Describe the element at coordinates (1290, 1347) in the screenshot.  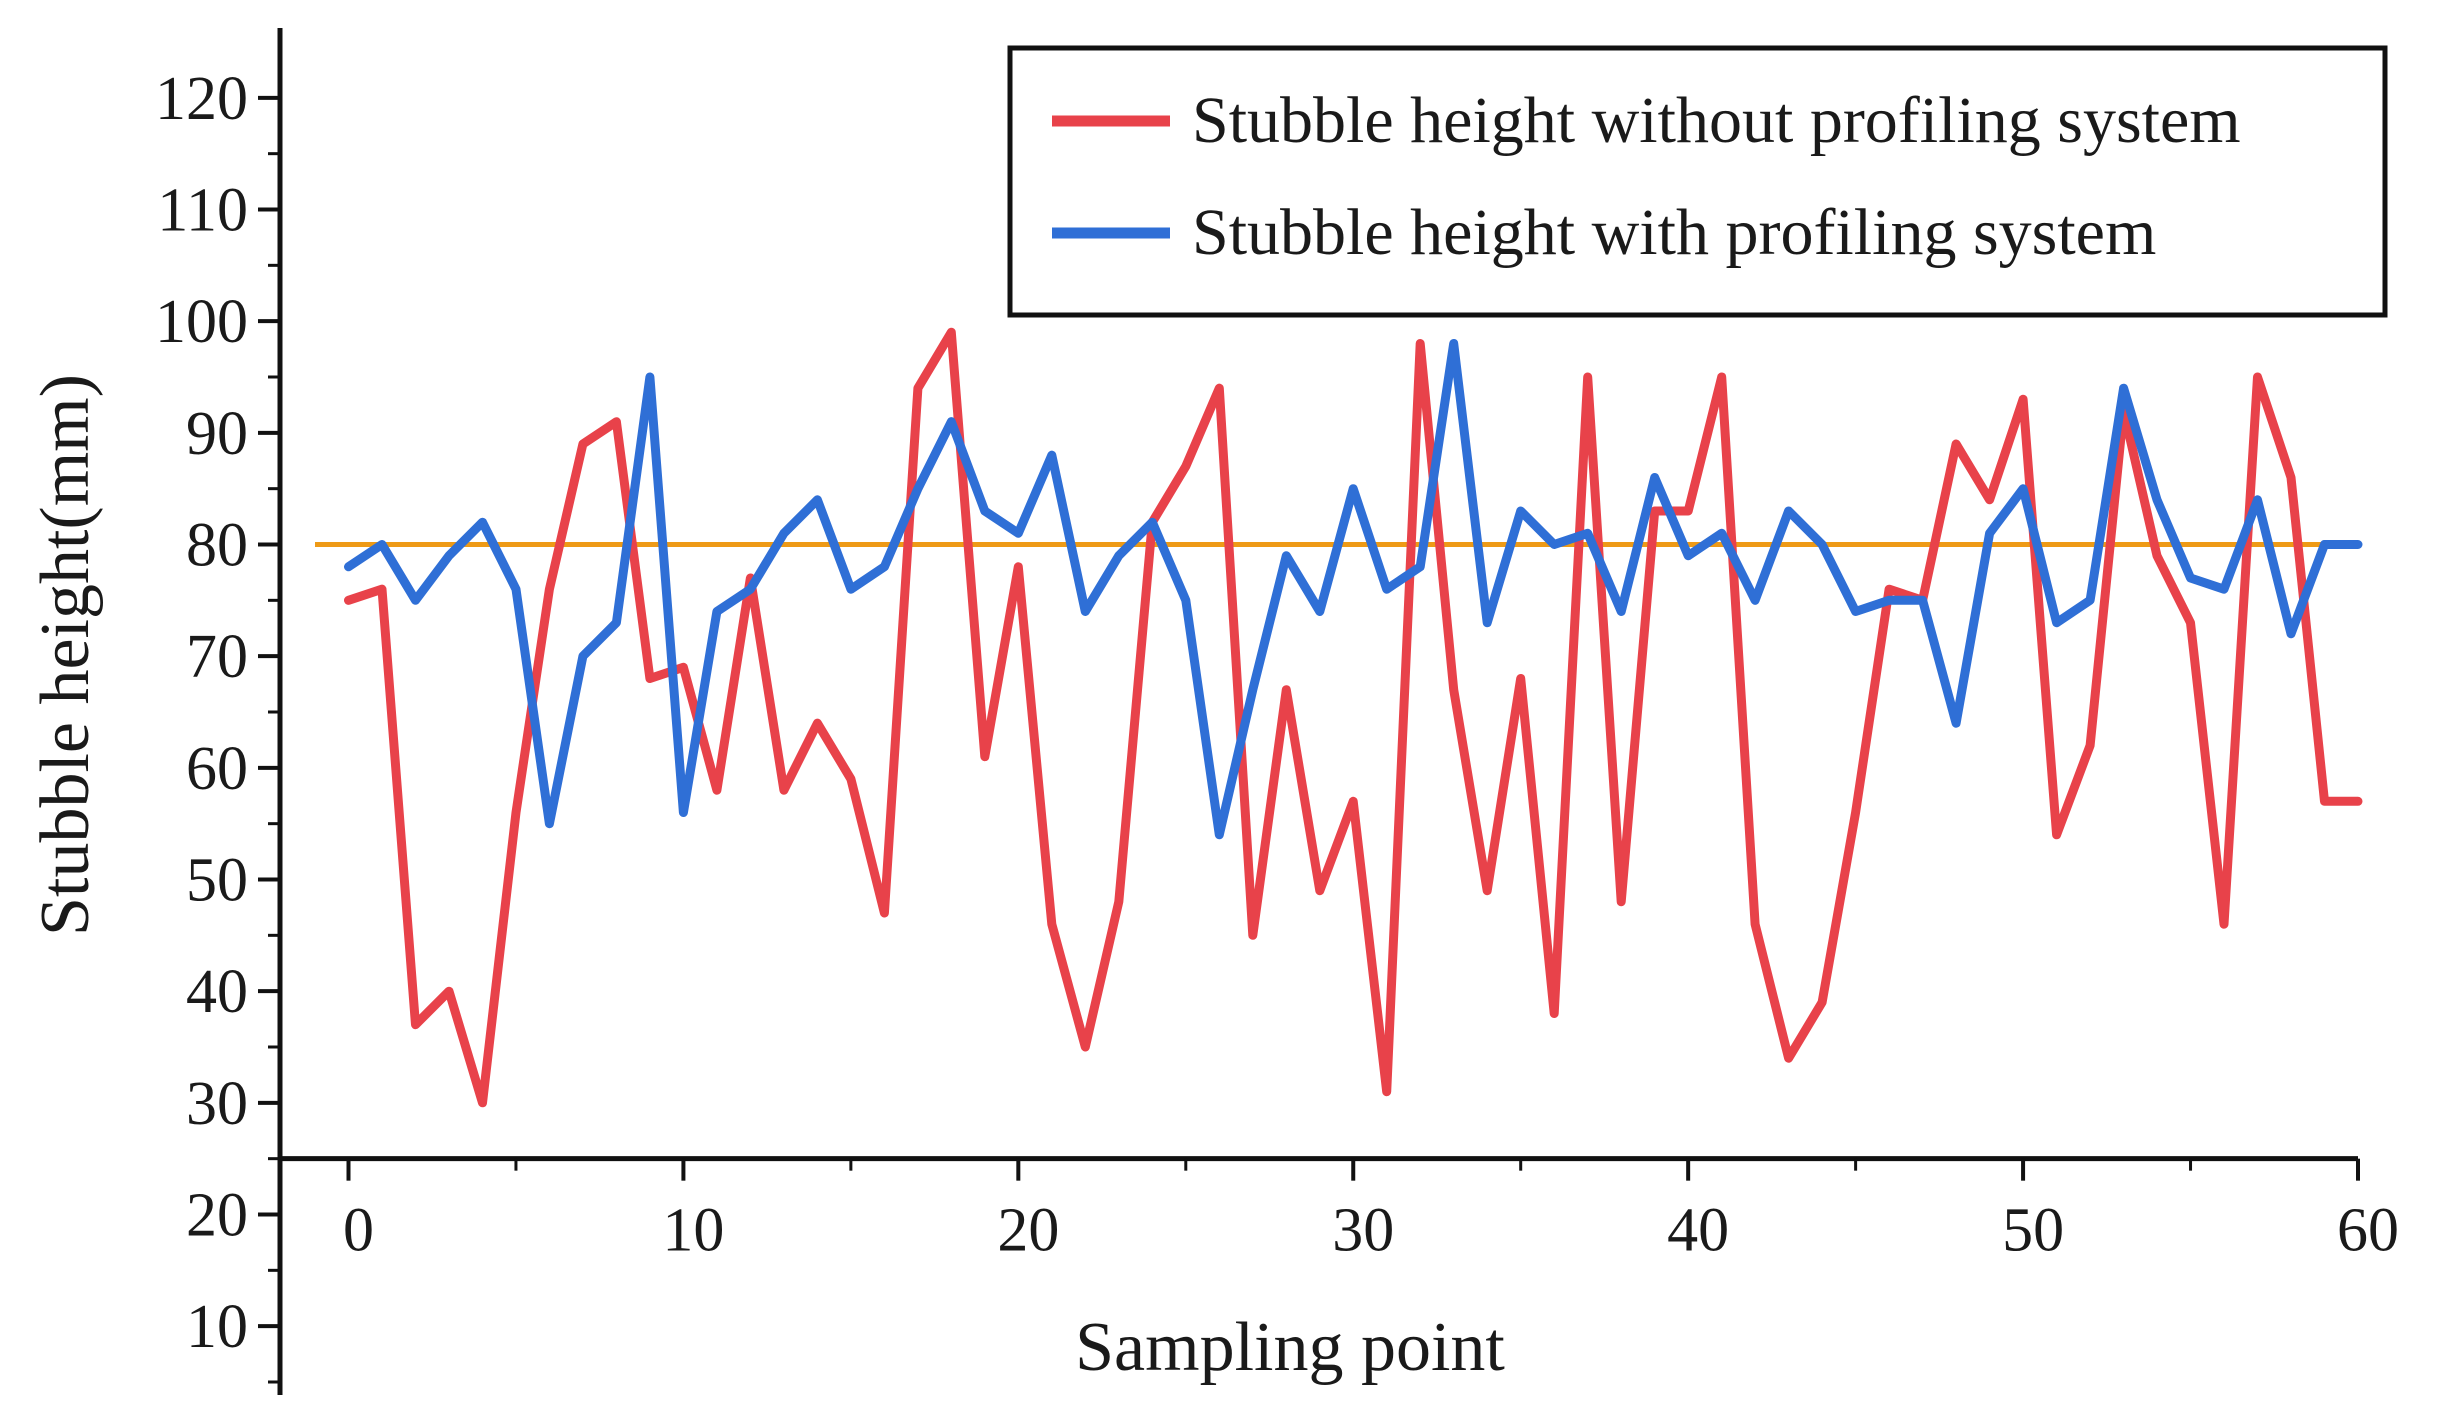
I see `x-axis-title: Sampling point` at that location.